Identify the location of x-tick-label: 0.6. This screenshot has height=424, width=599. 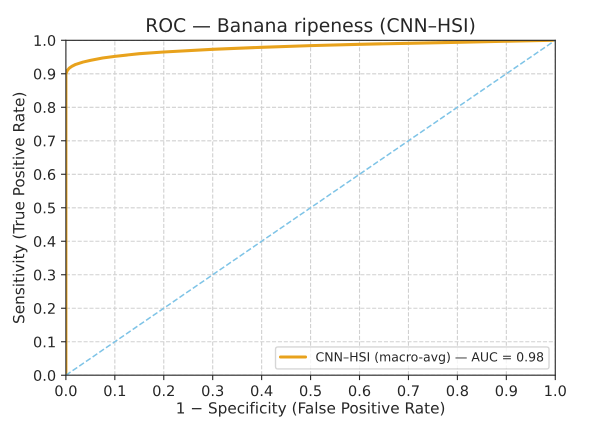
(359, 390).